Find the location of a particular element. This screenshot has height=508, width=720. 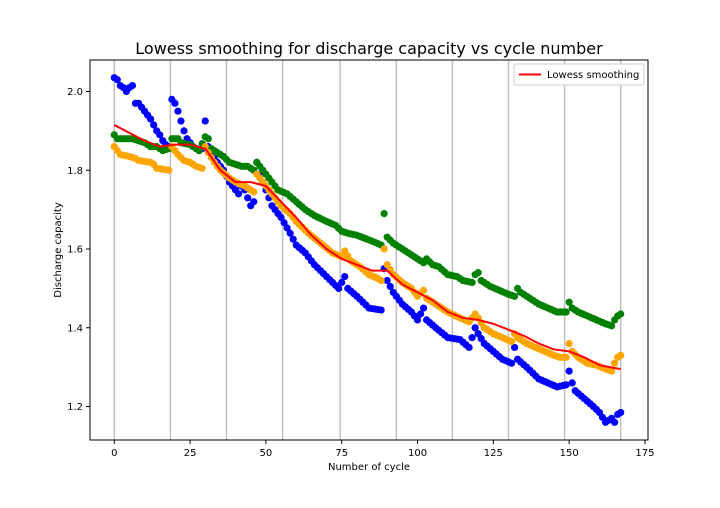

y-tick-label-1: 1.4 is located at coordinates (75, 328).